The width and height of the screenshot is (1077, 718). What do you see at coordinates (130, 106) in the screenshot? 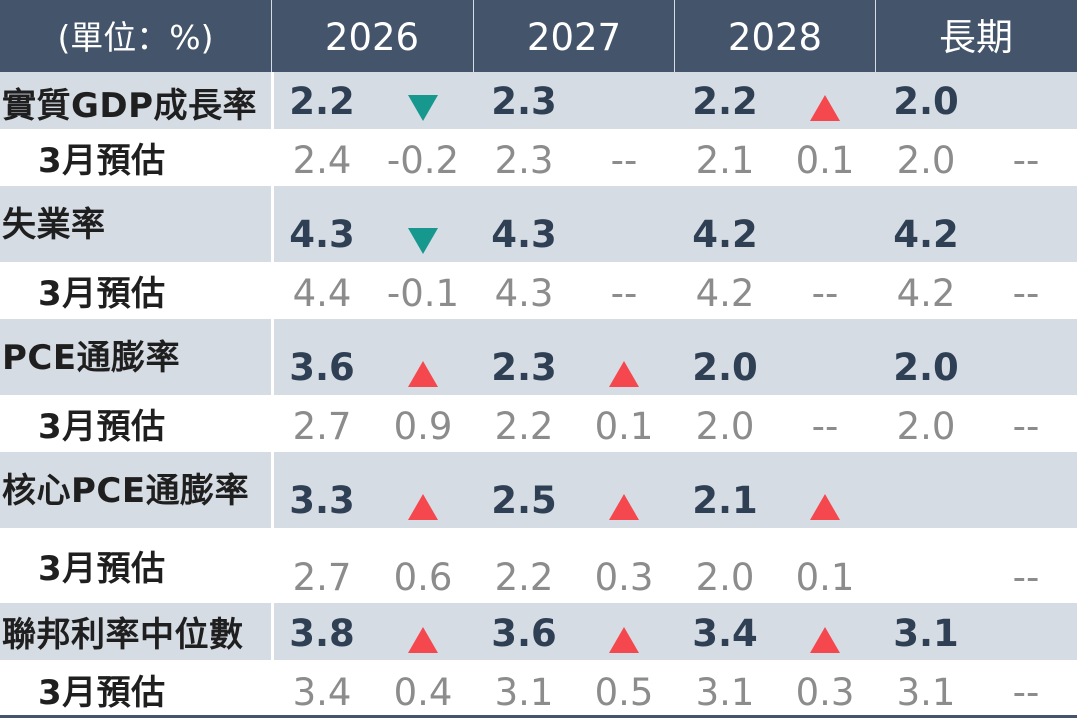
I see `row-label: 實質GDP成長率` at bounding box center [130, 106].